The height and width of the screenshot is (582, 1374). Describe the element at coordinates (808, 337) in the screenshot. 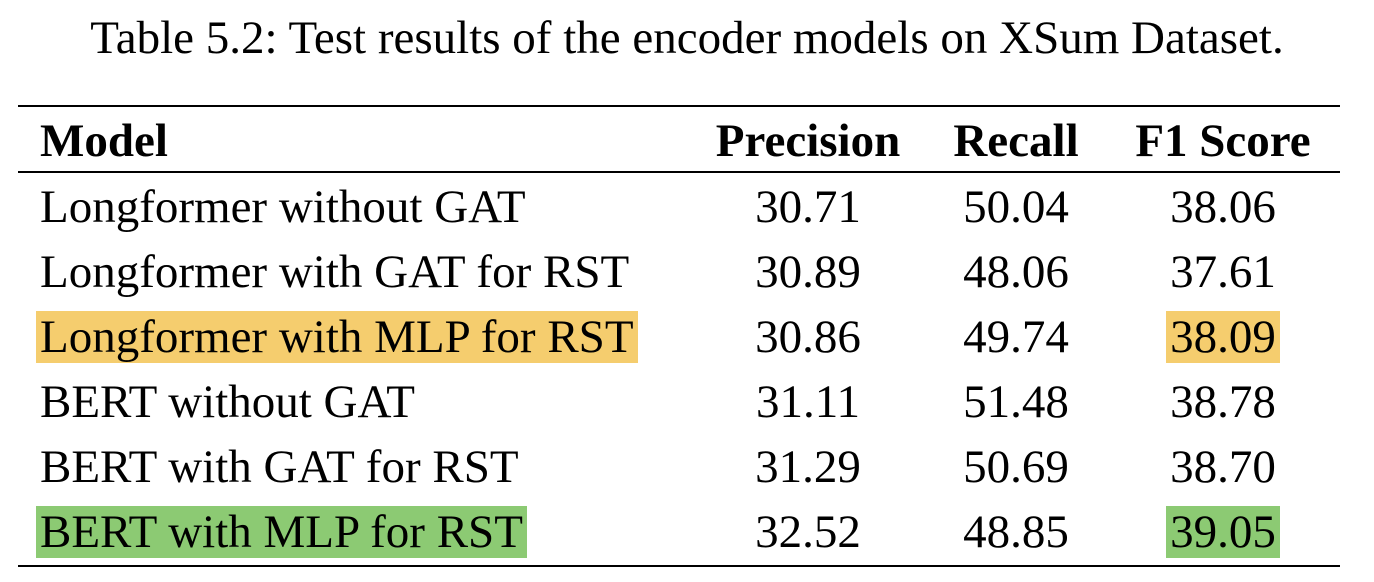

I see `row-3-precision: 30.86` at that location.